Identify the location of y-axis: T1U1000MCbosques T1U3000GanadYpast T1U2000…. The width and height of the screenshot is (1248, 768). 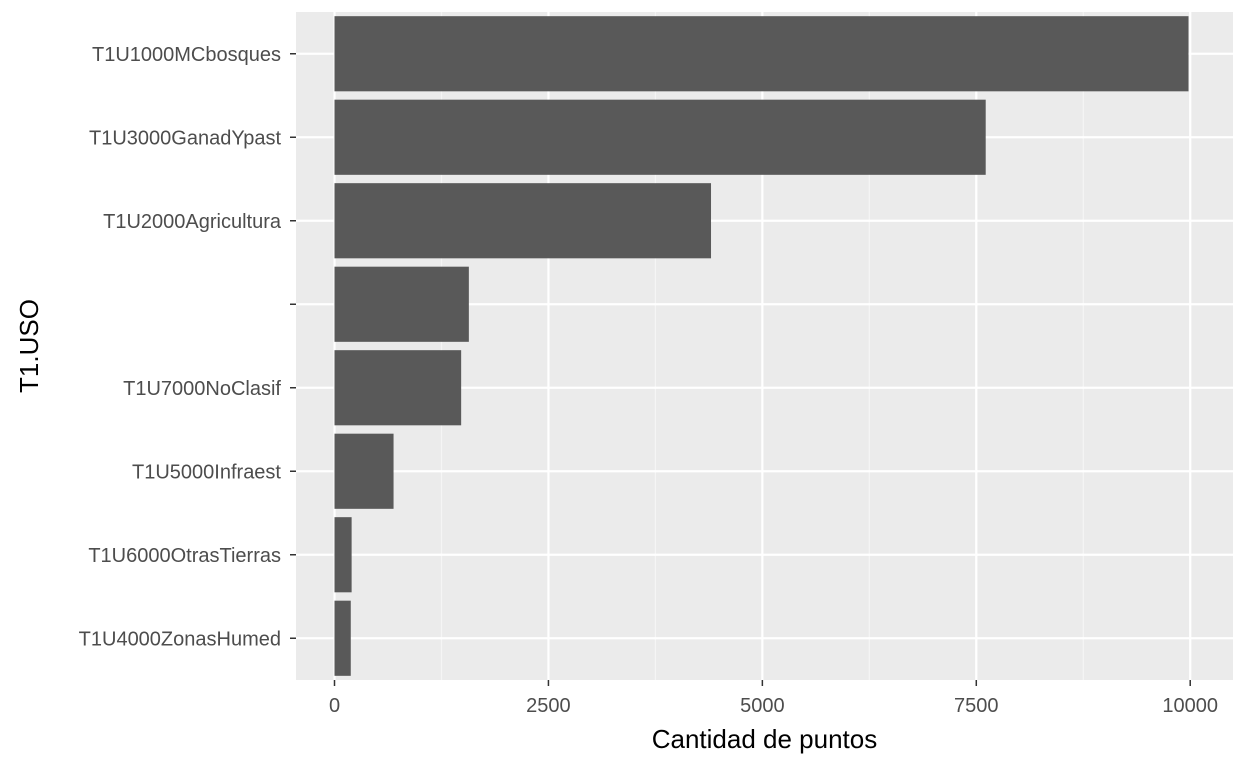
(187, 347).